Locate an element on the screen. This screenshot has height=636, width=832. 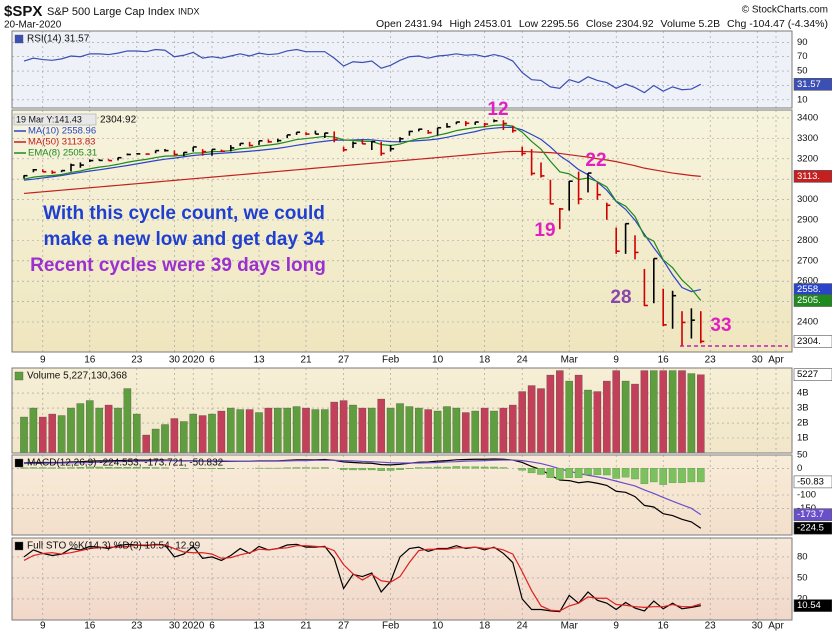
x-tick-label: 13 is located at coordinates (259, 626).